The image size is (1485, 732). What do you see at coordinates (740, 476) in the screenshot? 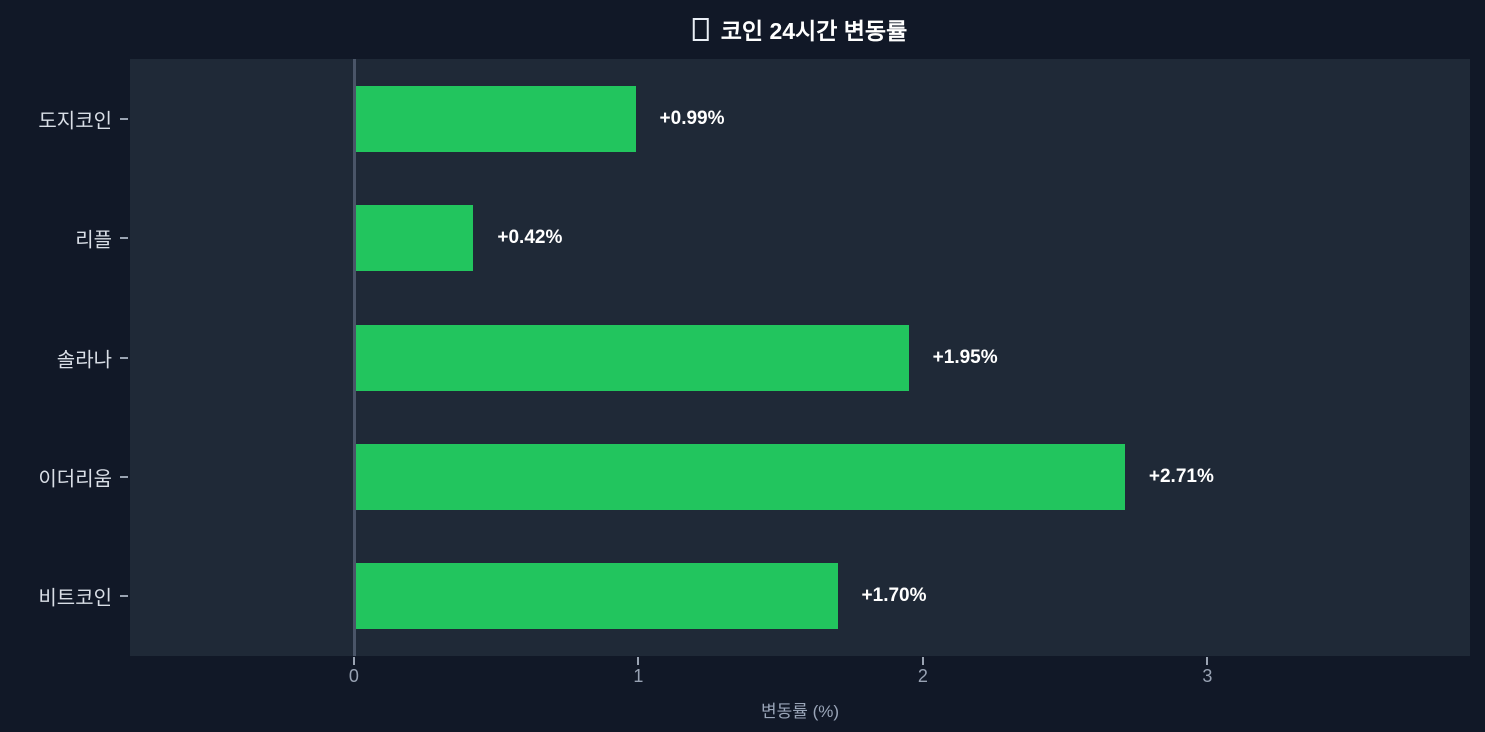
I see `bar-이더리움` at bounding box center [740, 476].